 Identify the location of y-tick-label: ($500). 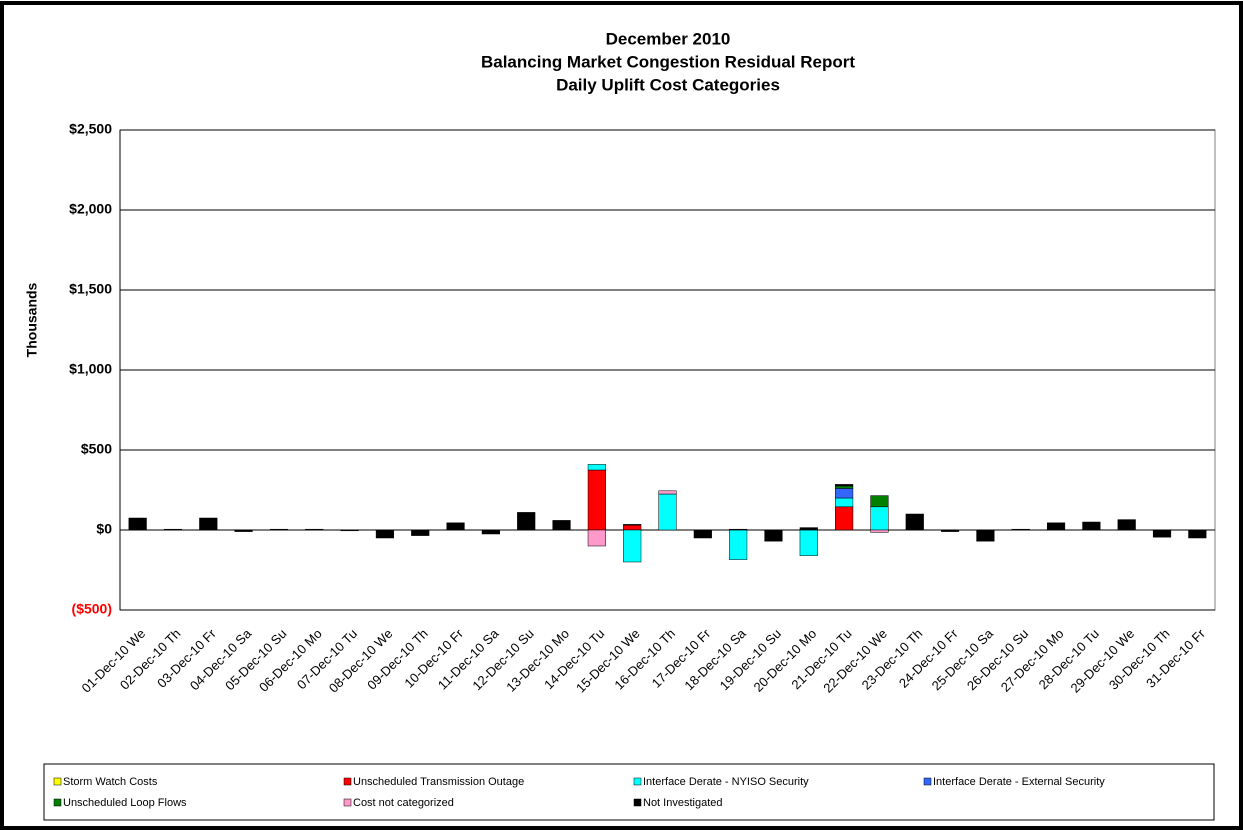
(92, 609).